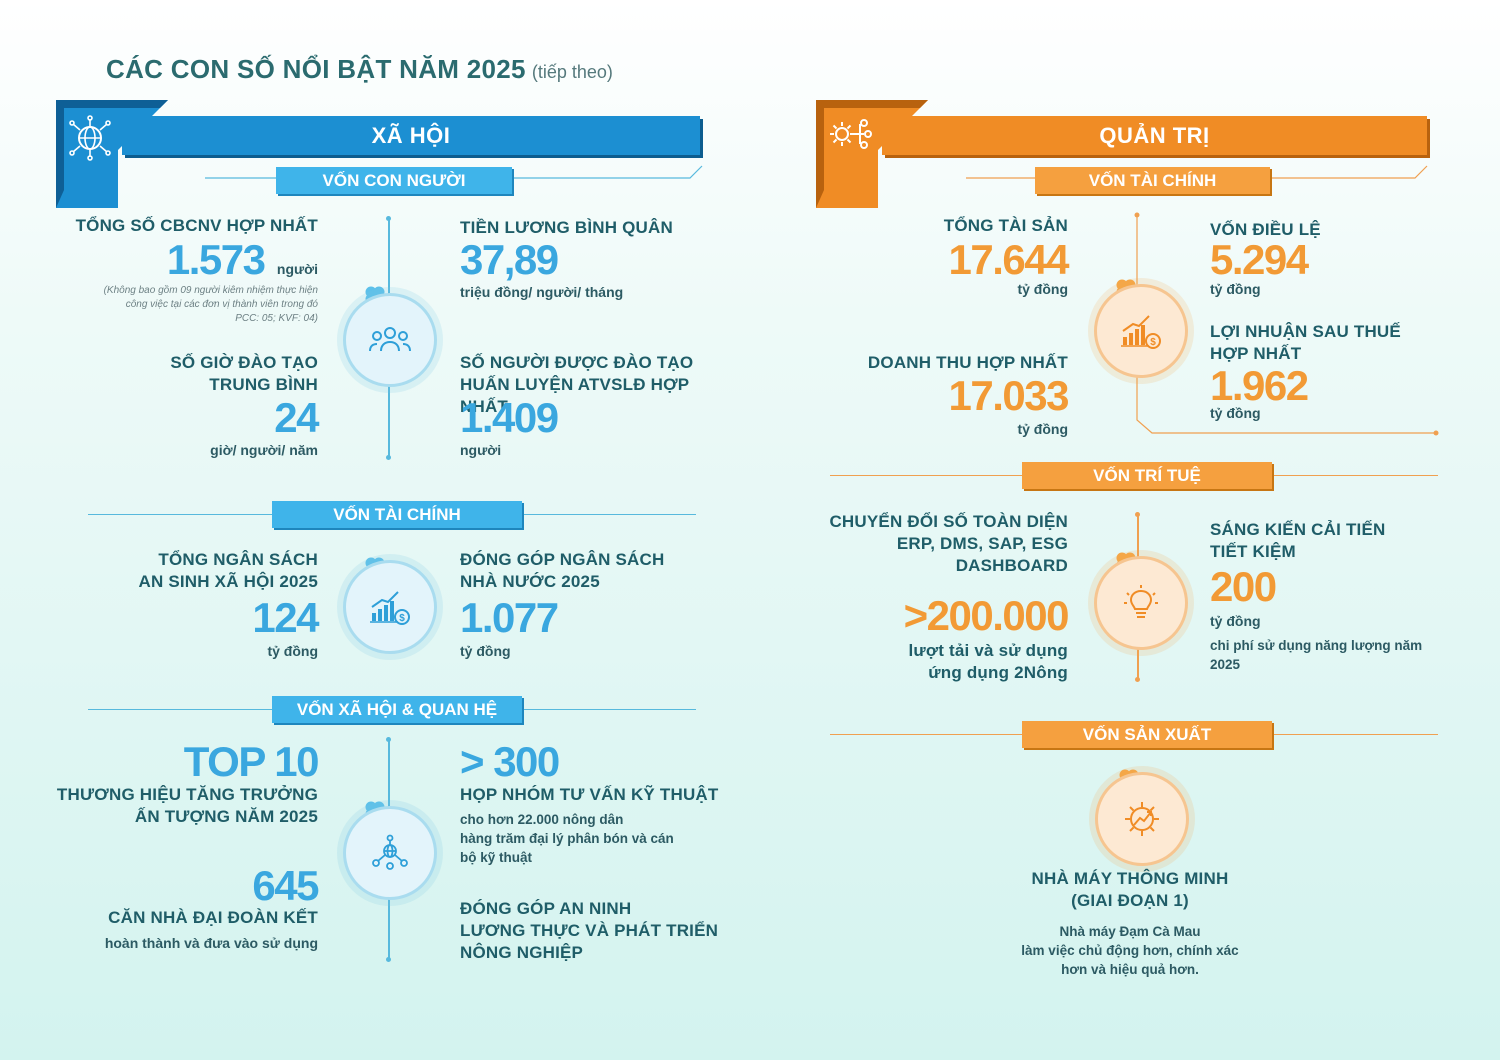  What do you see at coordinates (216, 259) in the screenshot?
I see `tong-so-value: 1.573` at bounding box center [216, 259].